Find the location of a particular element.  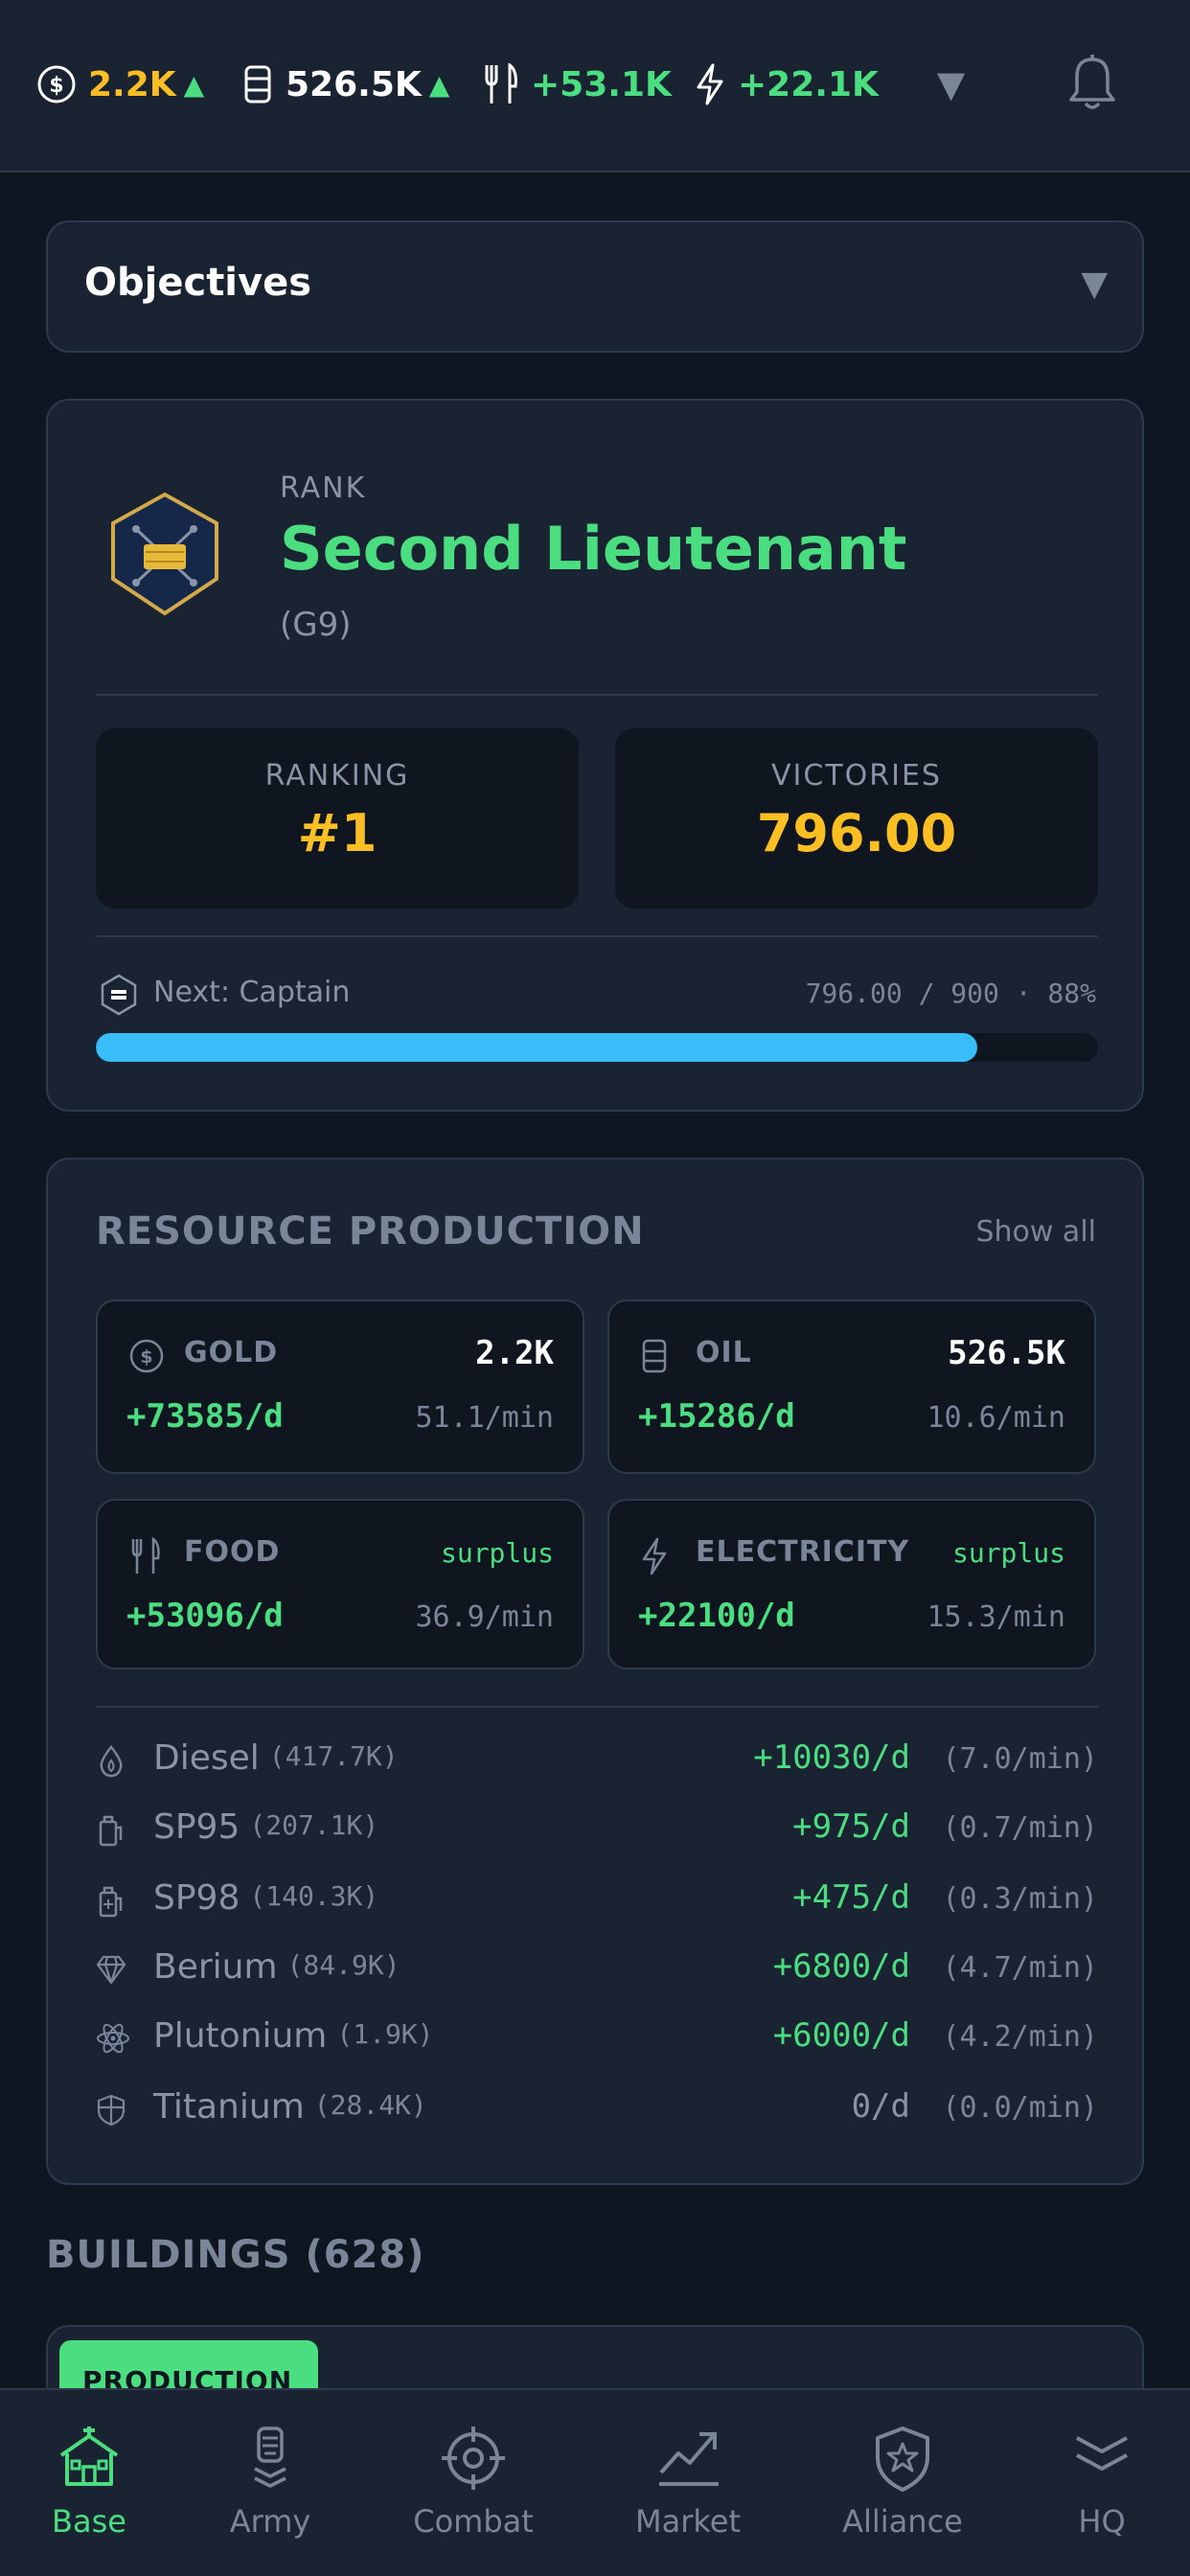

resource-row-berium: Berium (84.9K) +6800/d (4.7/min) is located at coordinates (597, 1968).